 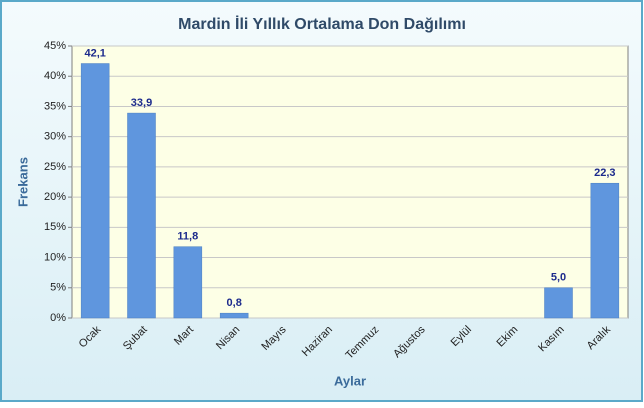 I want to click on y-tick-label: 45%, so click(x=55, y=46).